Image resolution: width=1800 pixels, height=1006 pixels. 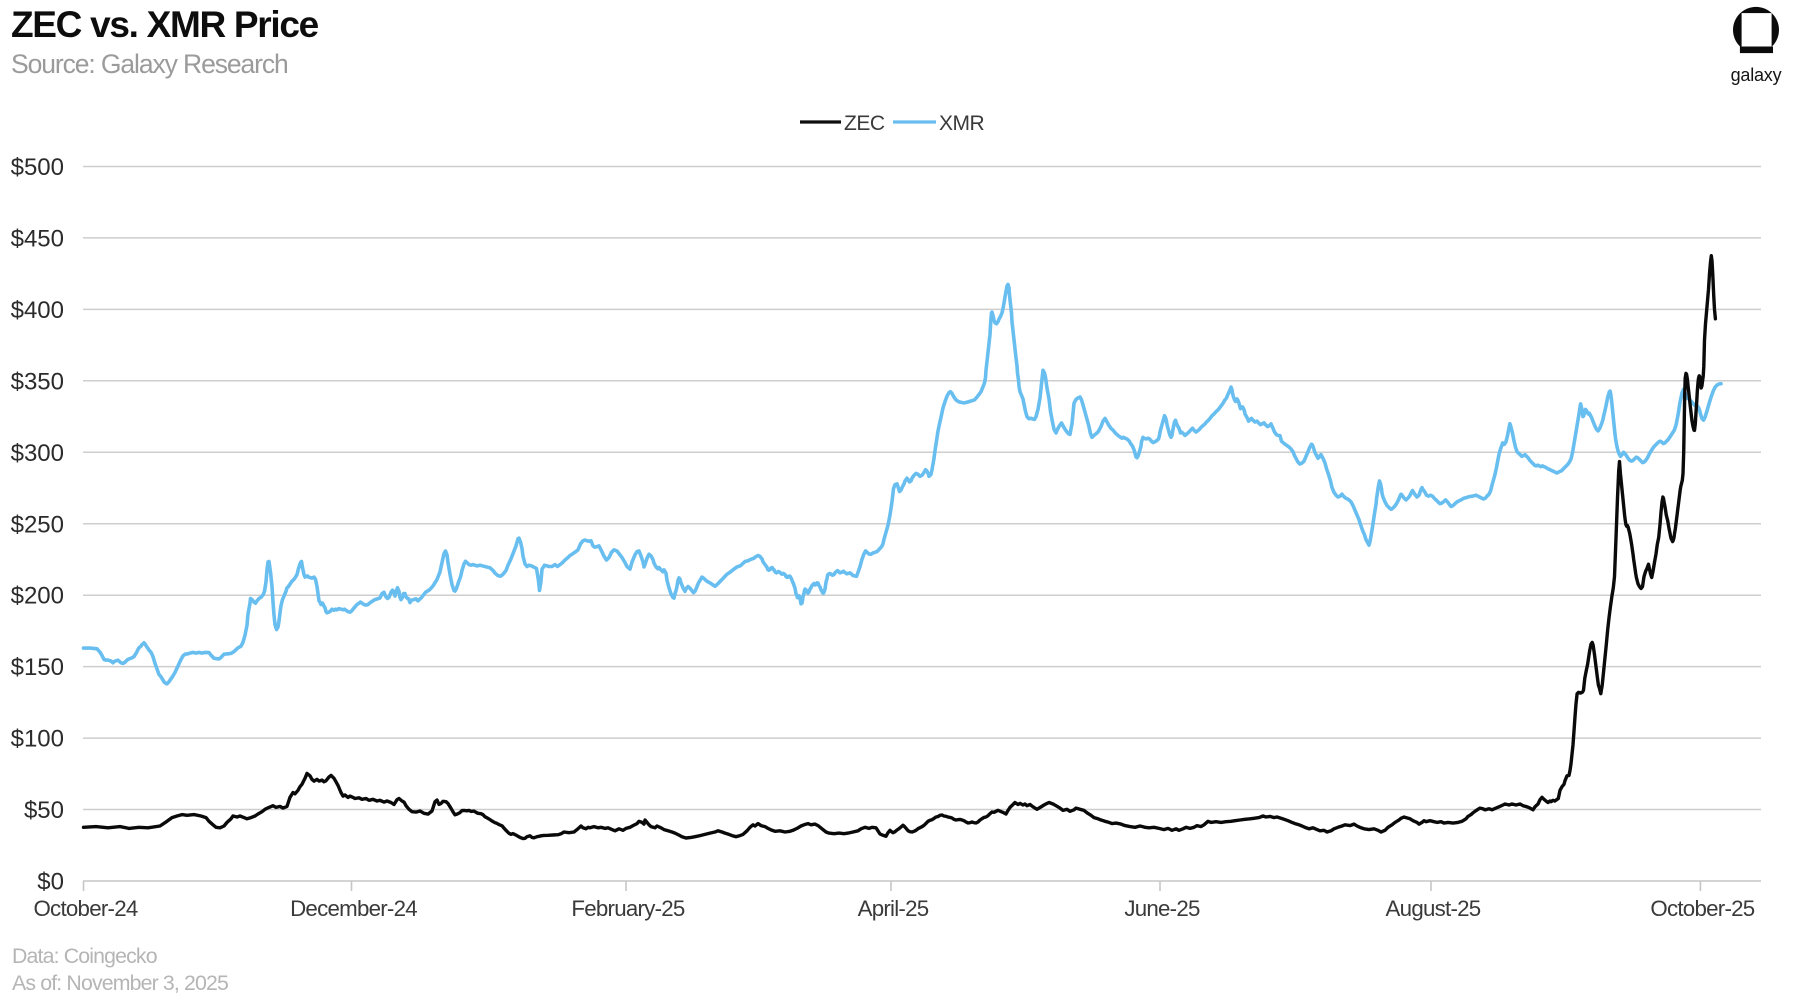 What do you see at coordinates (893, 908) in the screenshot?
I see `svg-text: April-25` at bounding box center [893, 908].